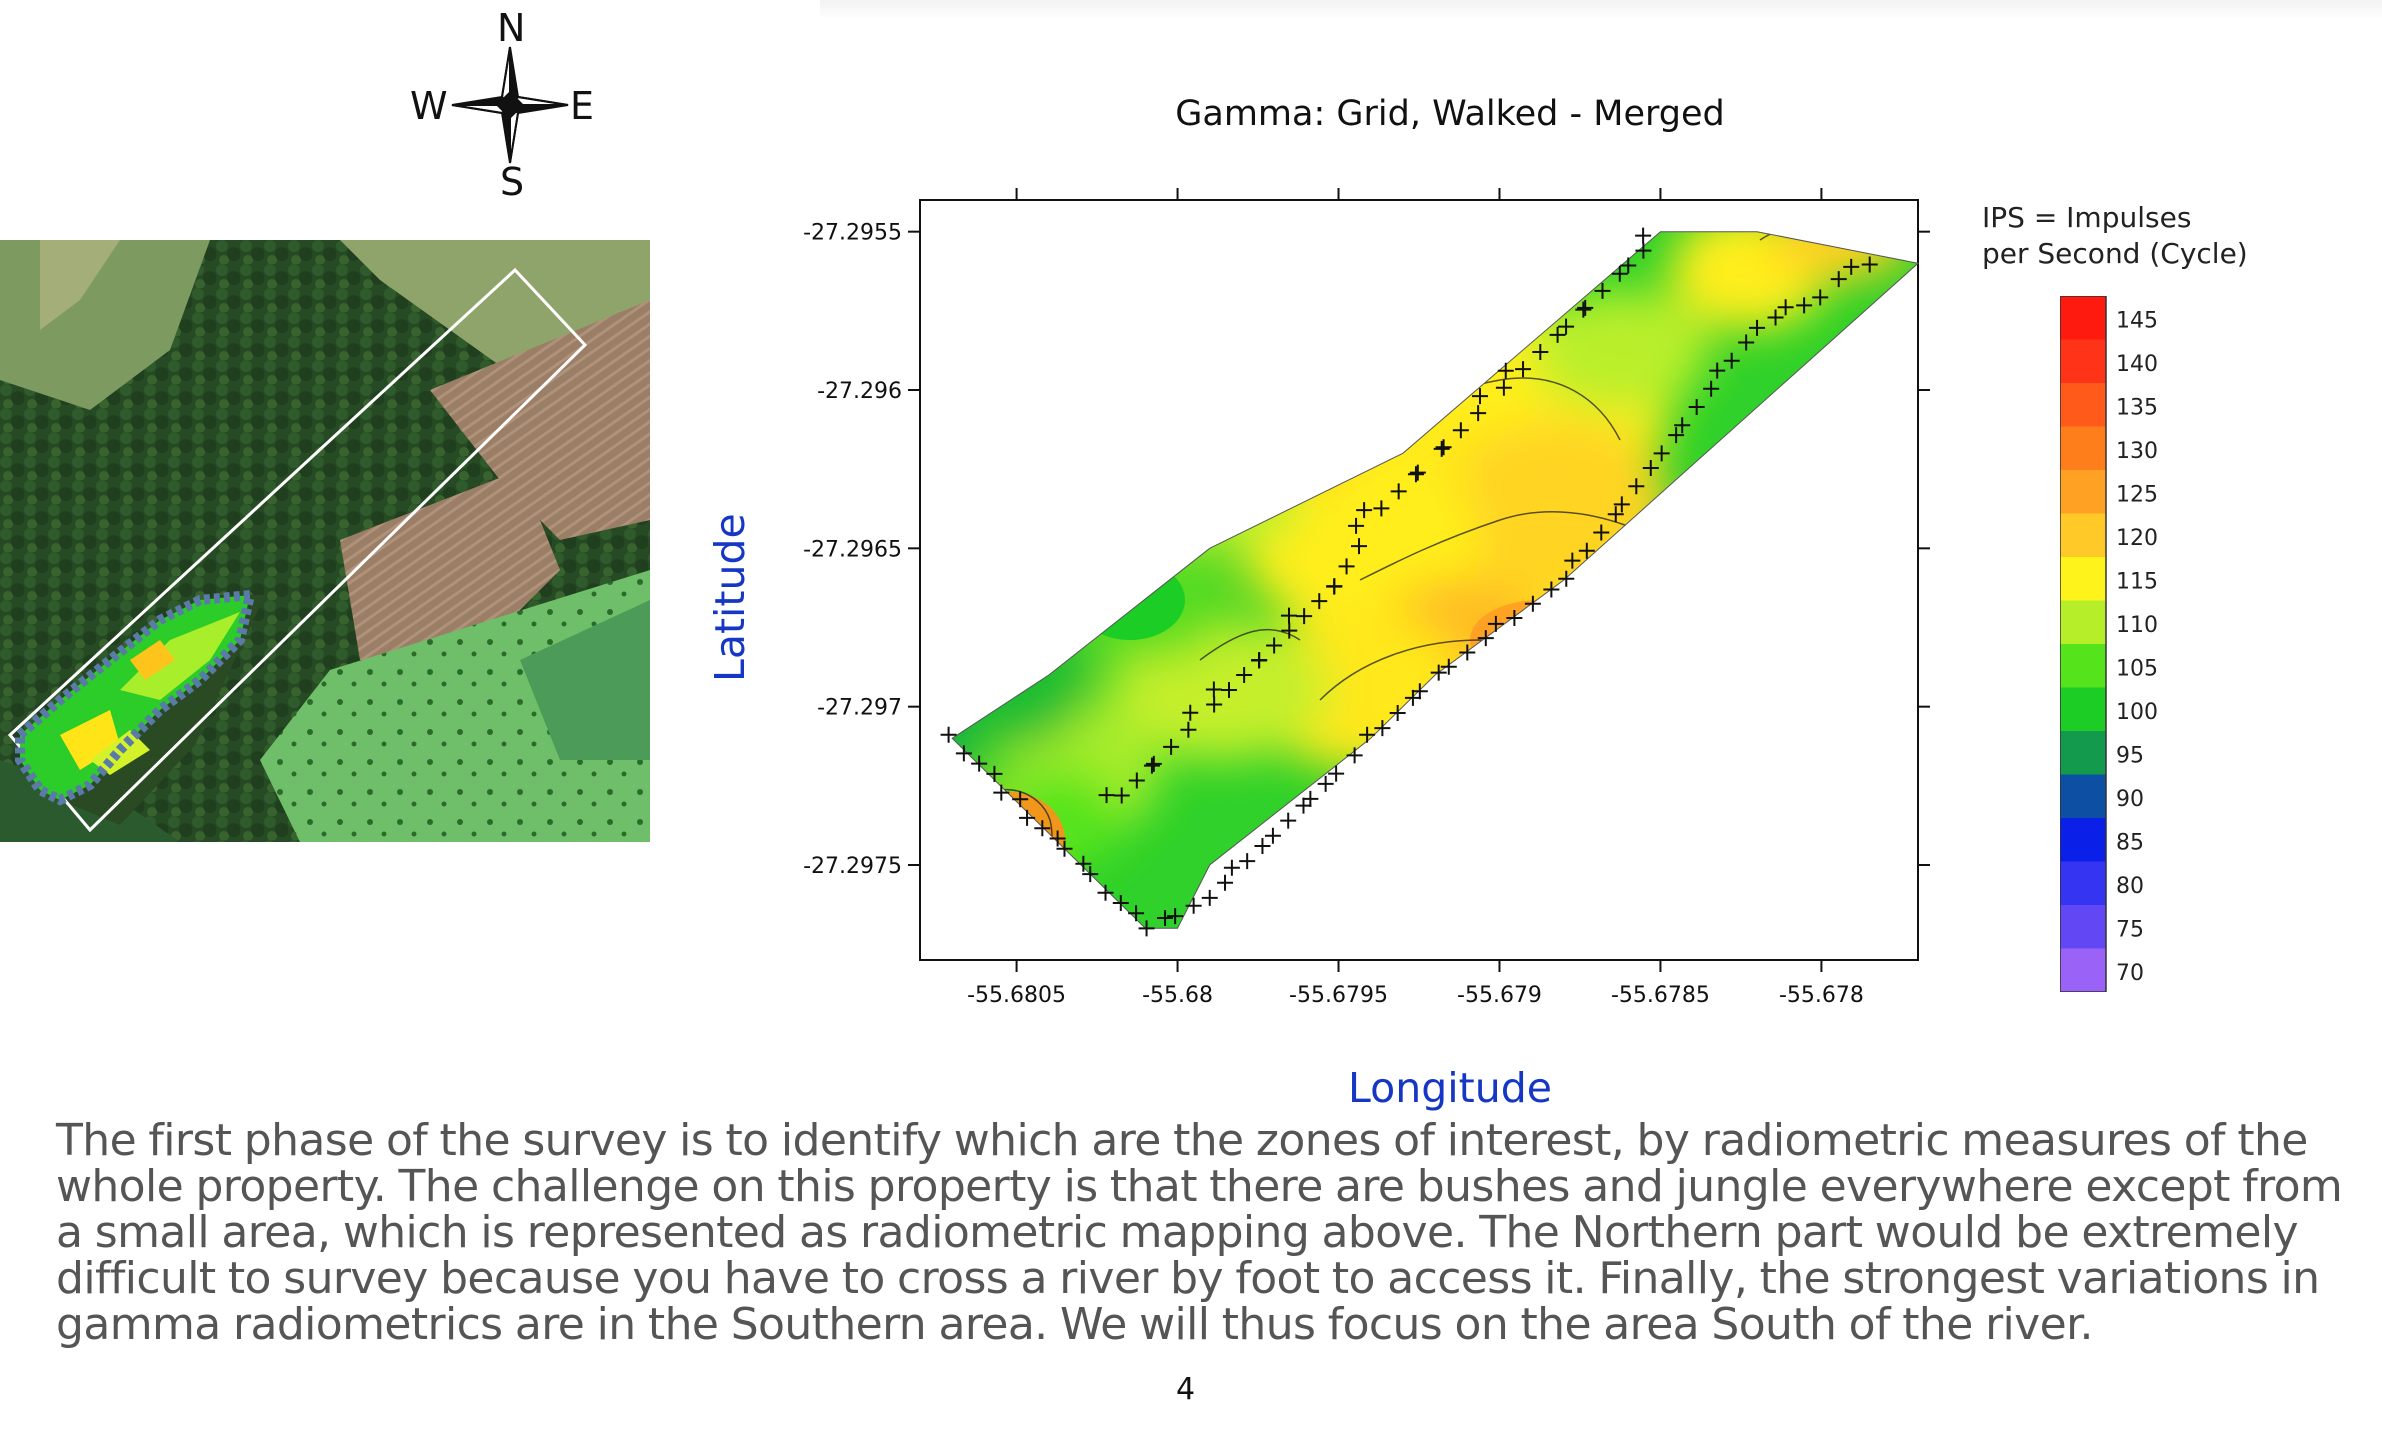  Describe the element at coordinates (2122, 236) in the screenshot. I see `legend-title: IPS = Impulses per Second (Cycle)` at that location.